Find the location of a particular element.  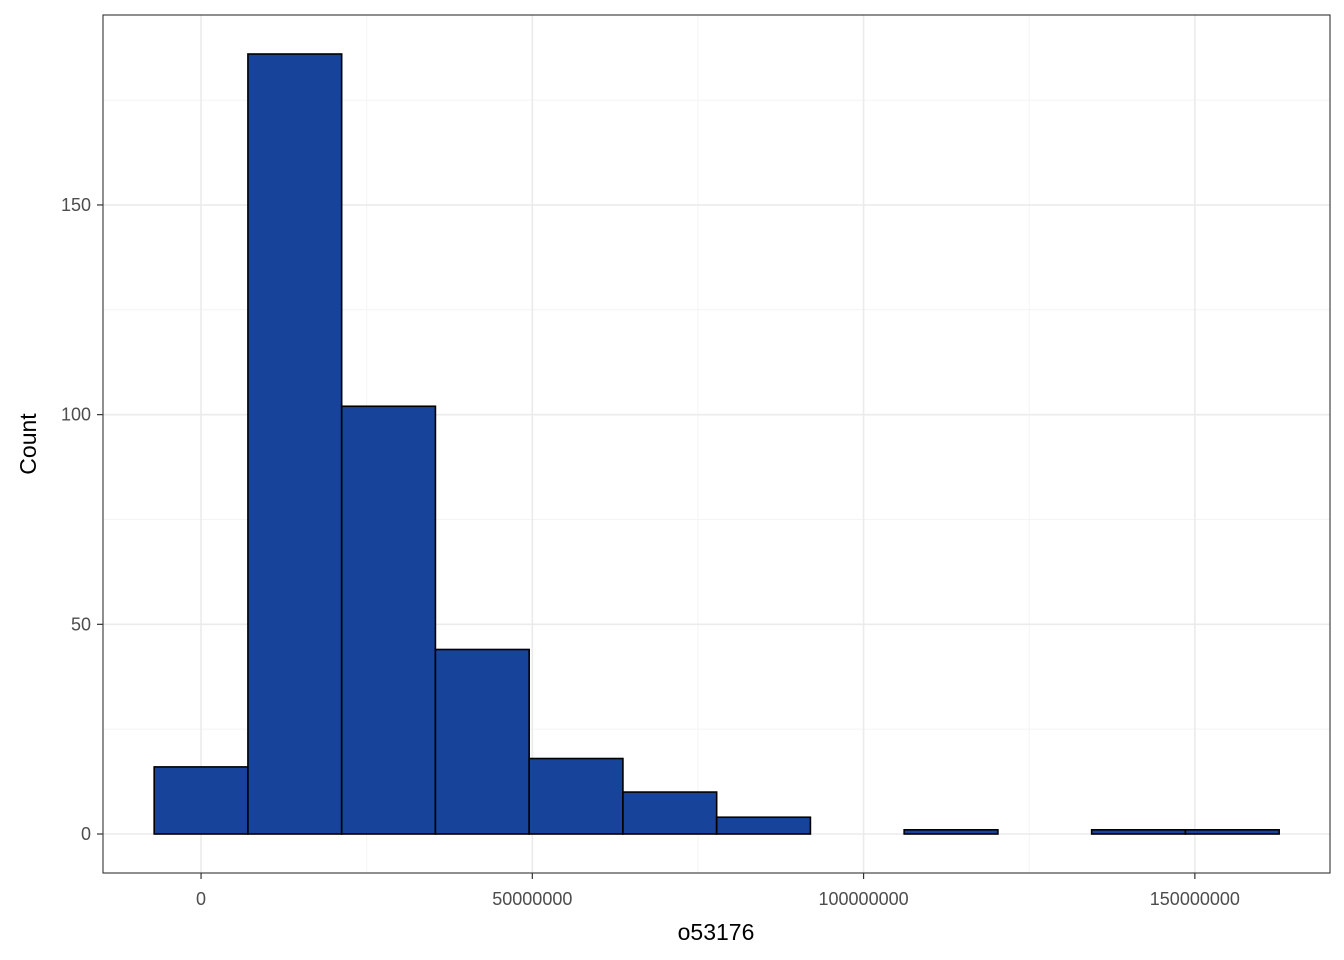

y-tick-label: 100 is located at coordinates (76, 415).